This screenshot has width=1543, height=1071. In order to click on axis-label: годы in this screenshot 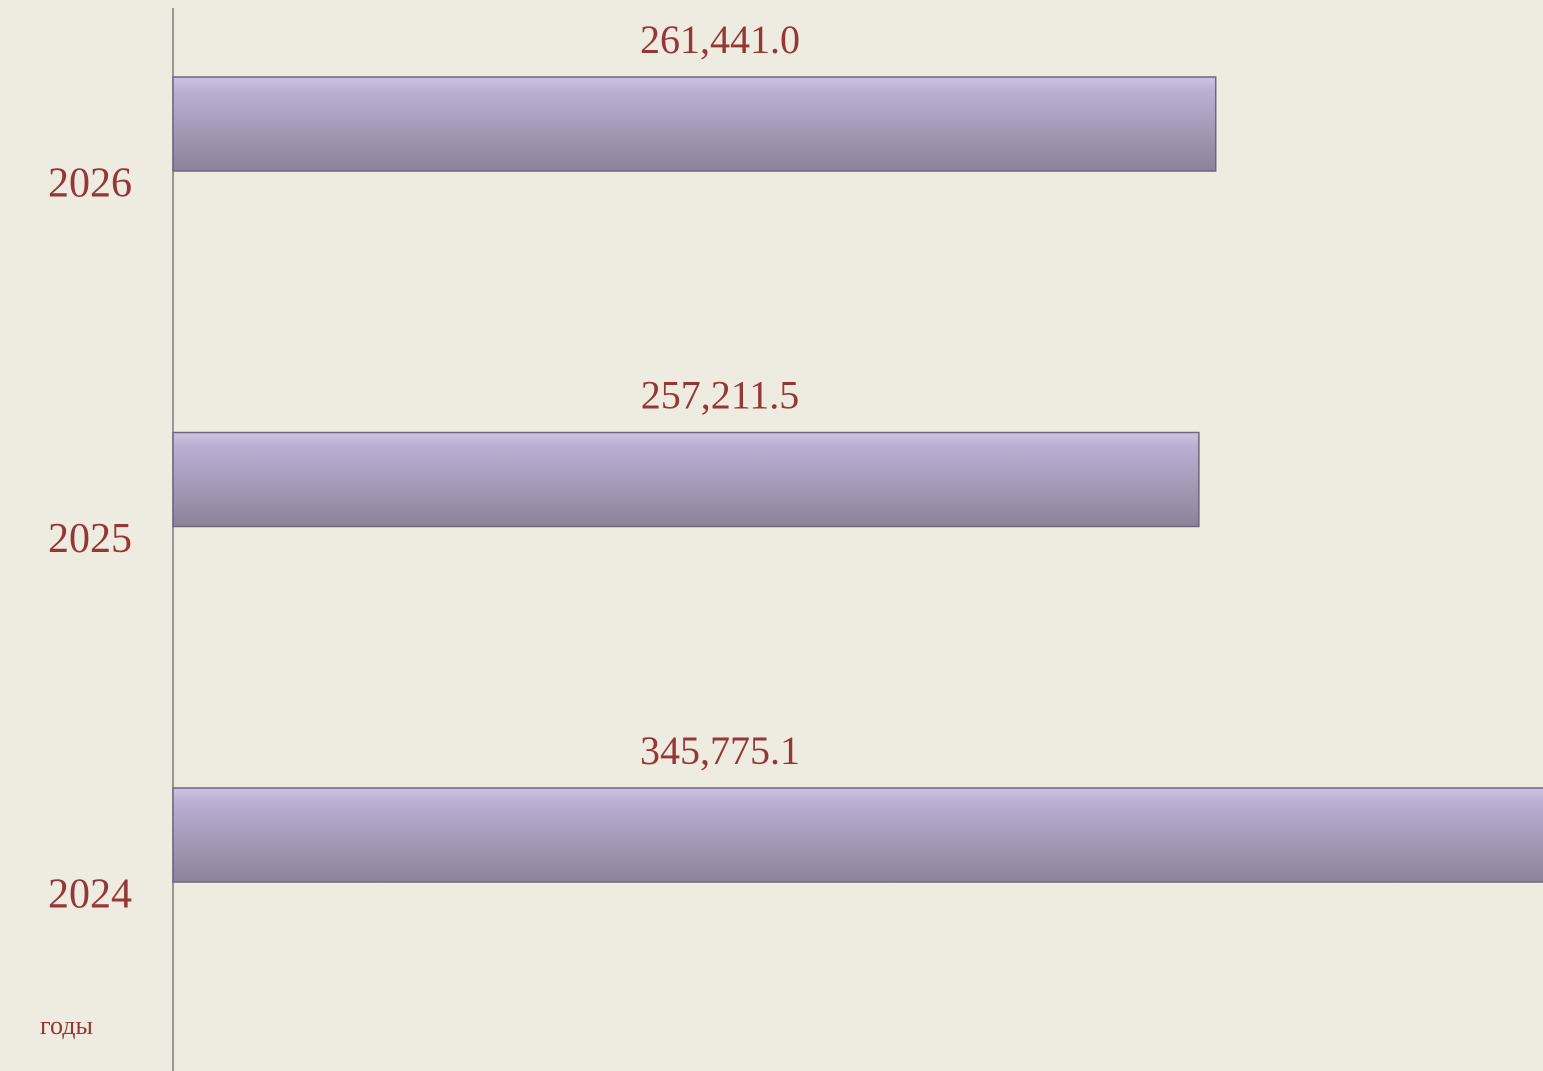, I will do `click(66, 1025)`.